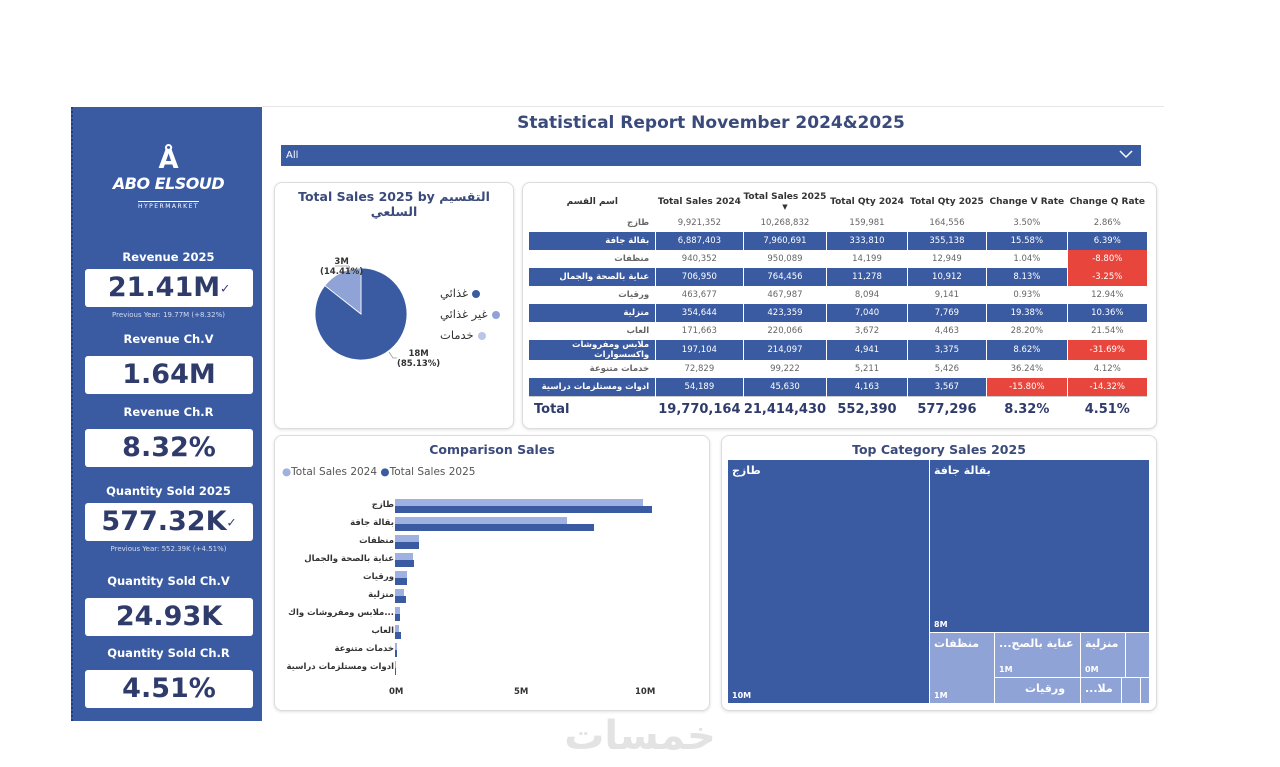  Describe the element at coordinates (169, 617) in the screenshot. I see `kpi-card: 24.93K` at that location.